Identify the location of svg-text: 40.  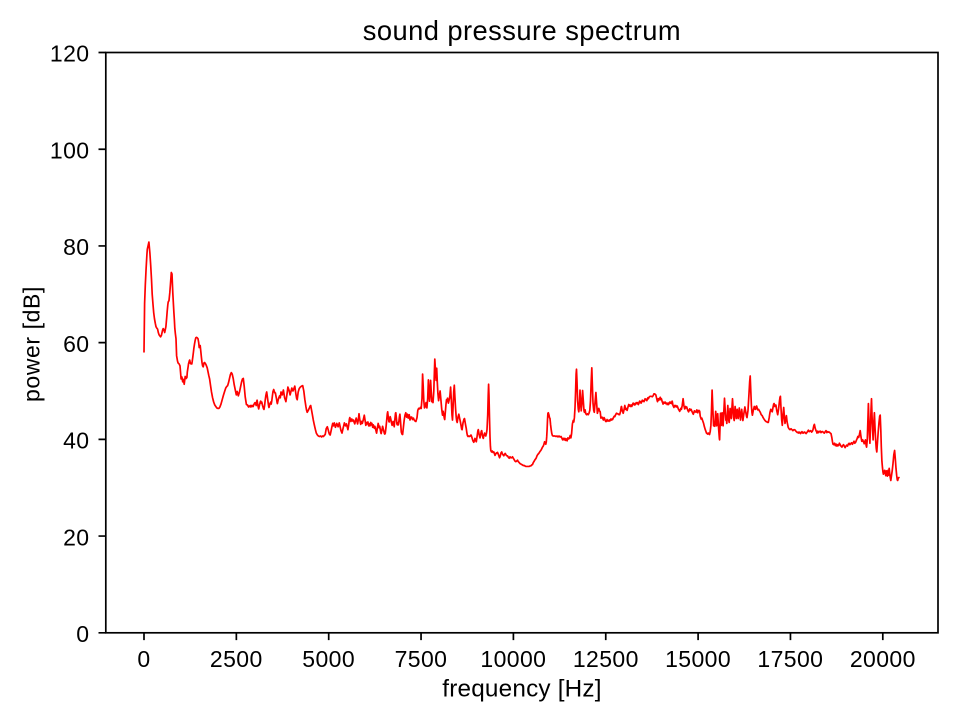
(76, 441).